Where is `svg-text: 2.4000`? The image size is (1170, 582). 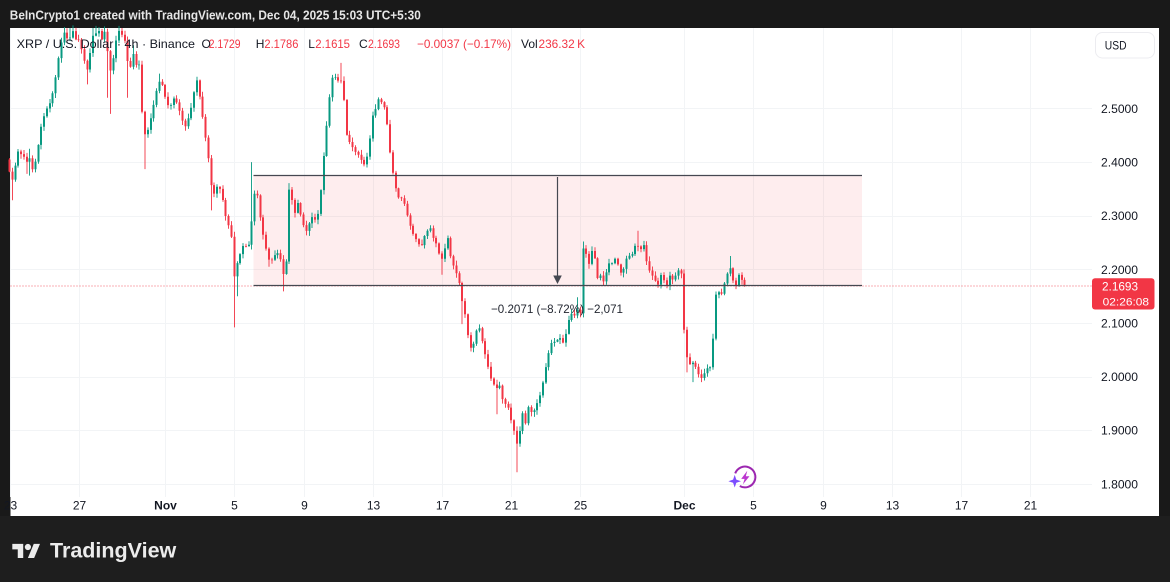
svg-text: 2.4000 is located at coordinates (1119, 163).